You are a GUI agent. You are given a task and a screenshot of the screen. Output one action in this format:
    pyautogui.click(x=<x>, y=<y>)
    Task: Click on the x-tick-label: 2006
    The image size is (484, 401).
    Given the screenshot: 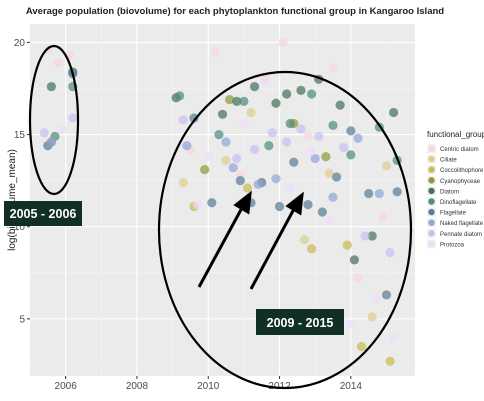 What is the action you would take?
    pyautogui.click(x=66, y=386)
    